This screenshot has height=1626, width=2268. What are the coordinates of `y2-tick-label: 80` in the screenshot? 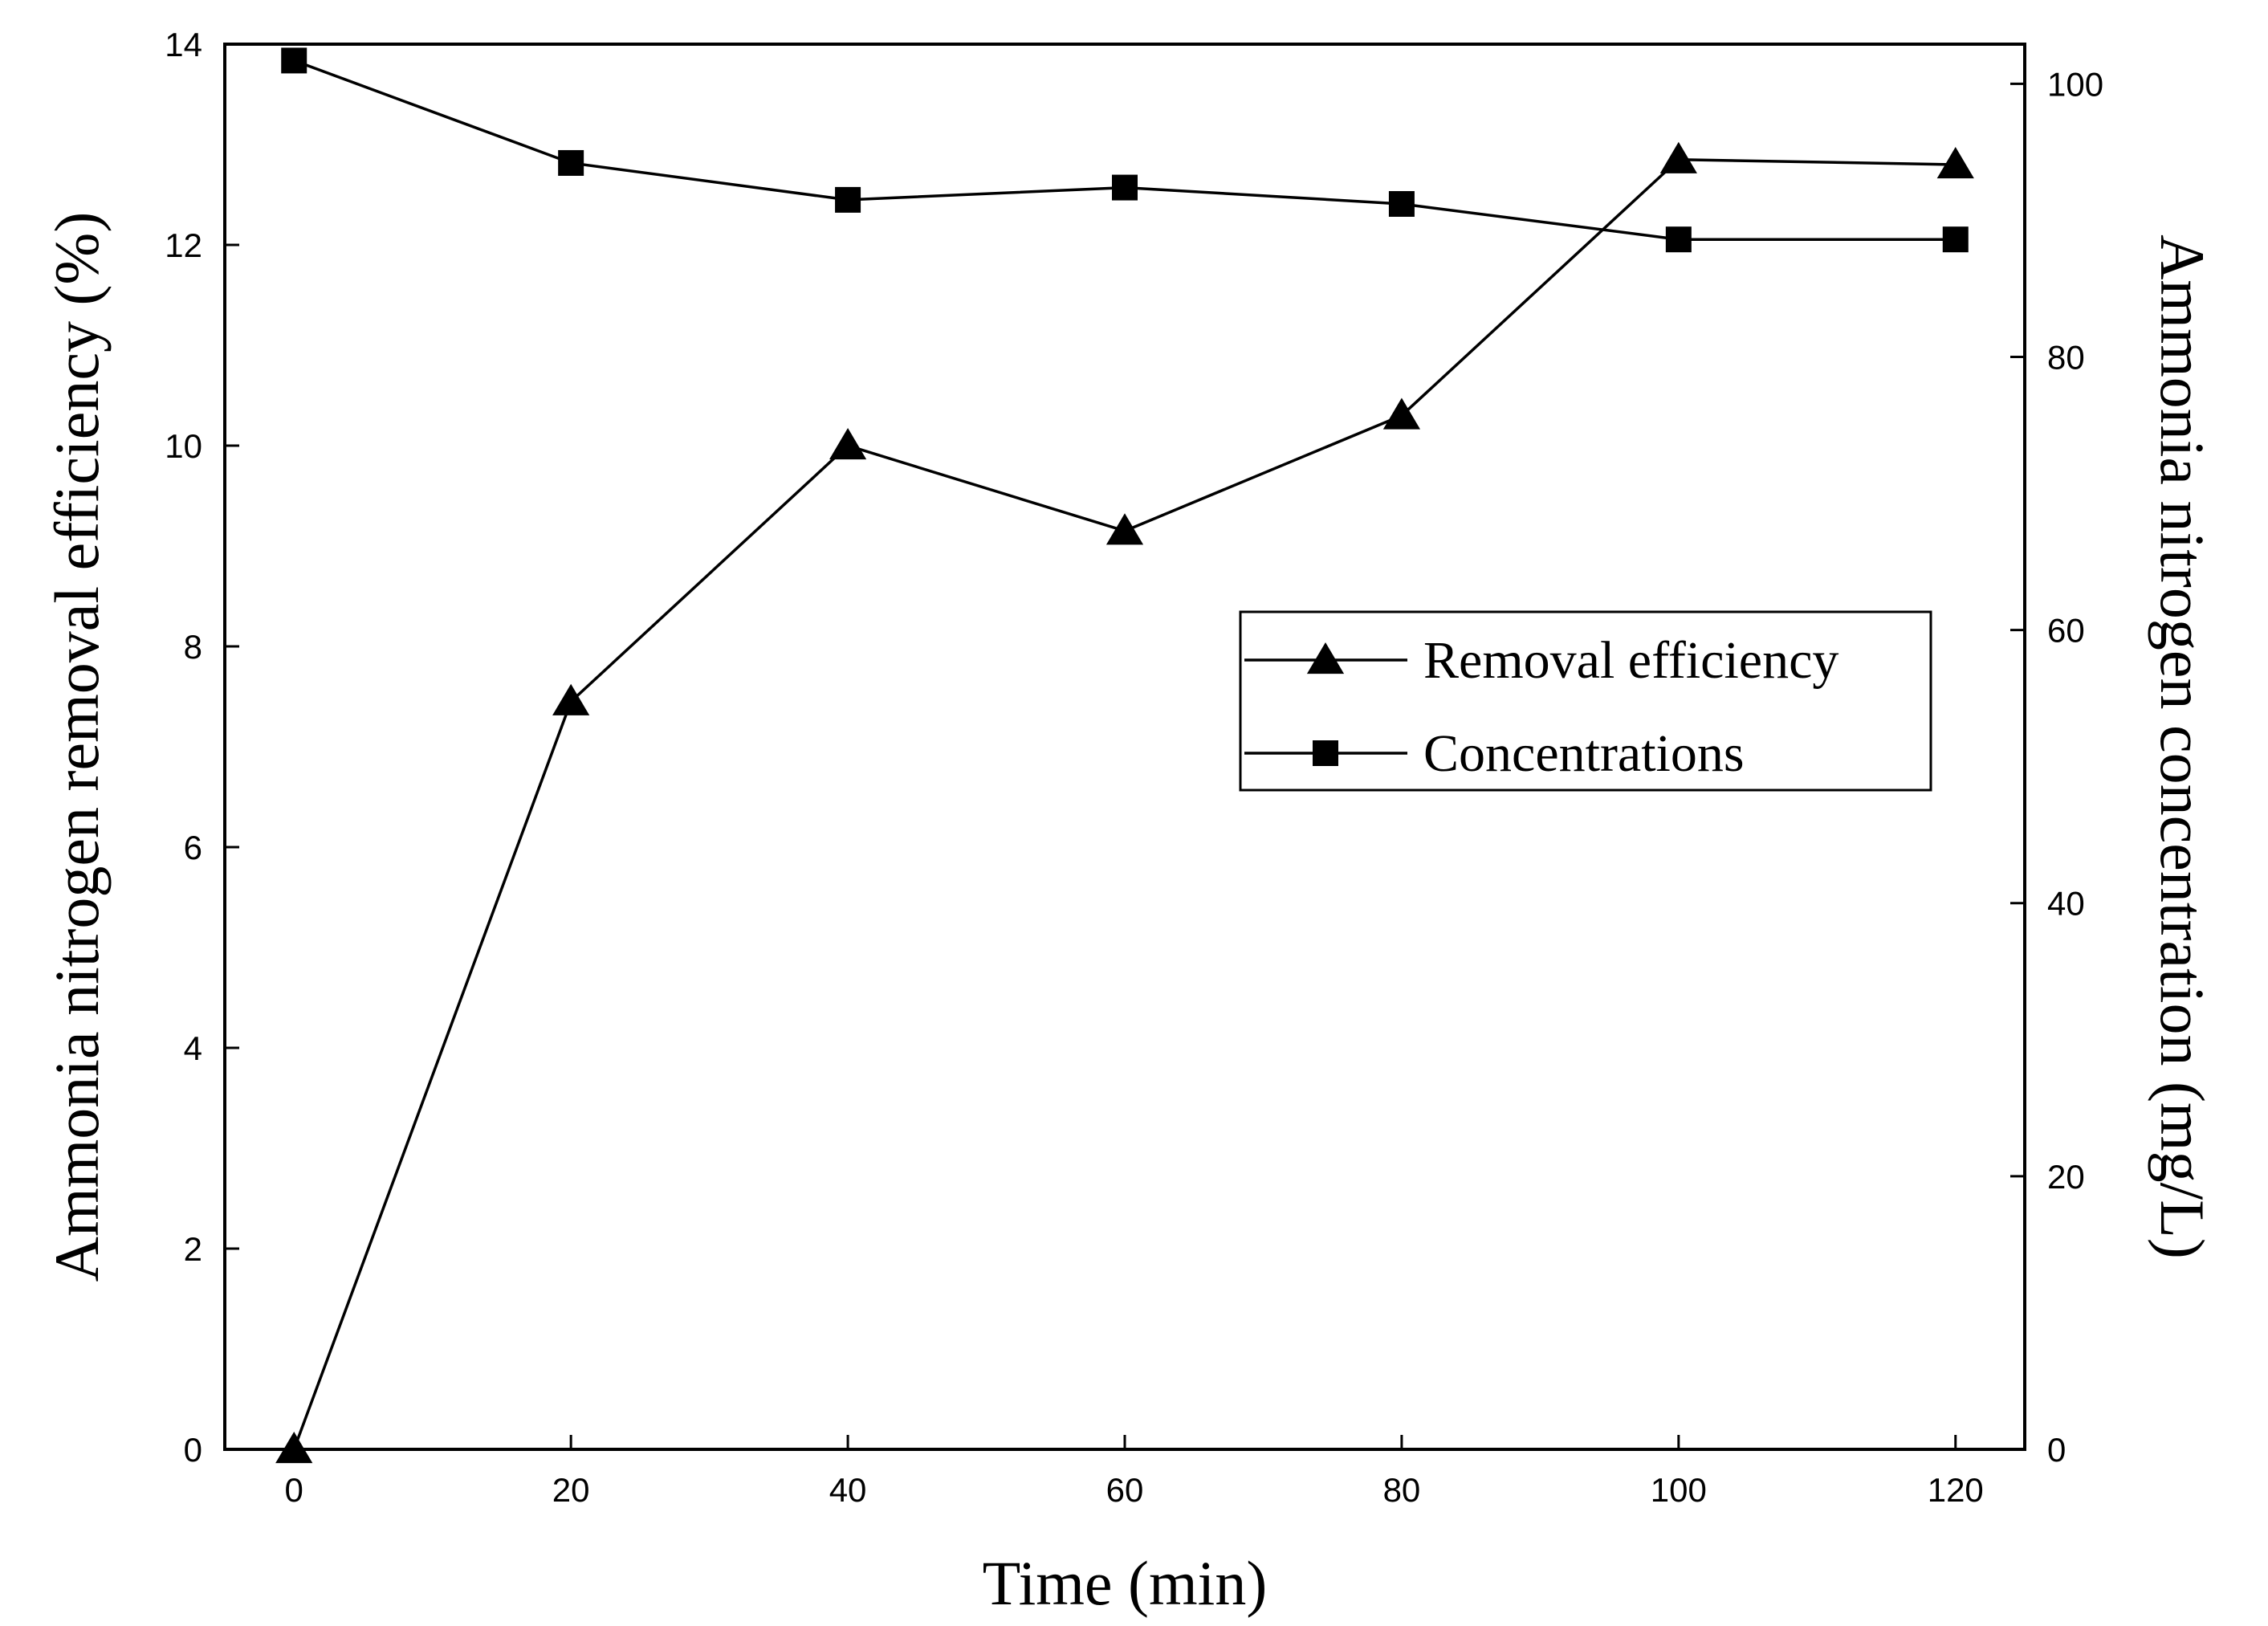 It's located at (2066, 357).